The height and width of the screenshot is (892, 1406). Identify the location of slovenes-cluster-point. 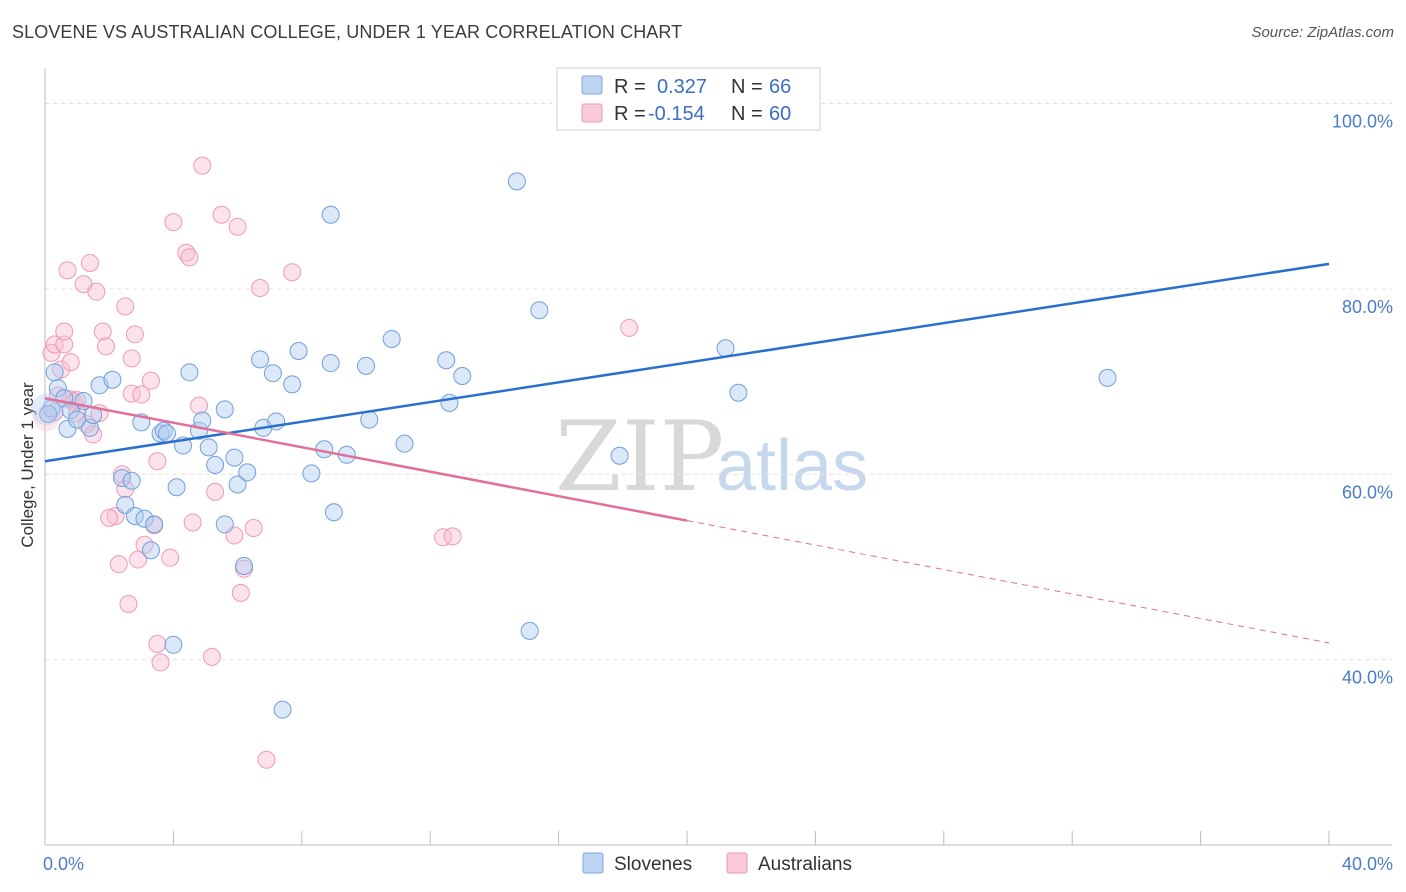
(46, 409).